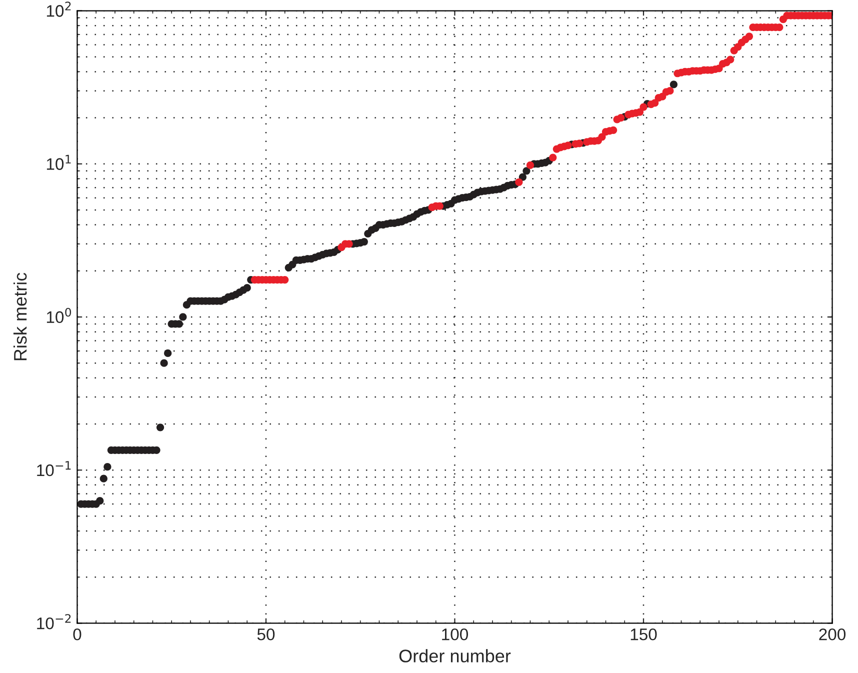  Describe the element at coordinates (59, 316) in the screenshot. I see `y-tick-label: 10$^{0}$` at that location.